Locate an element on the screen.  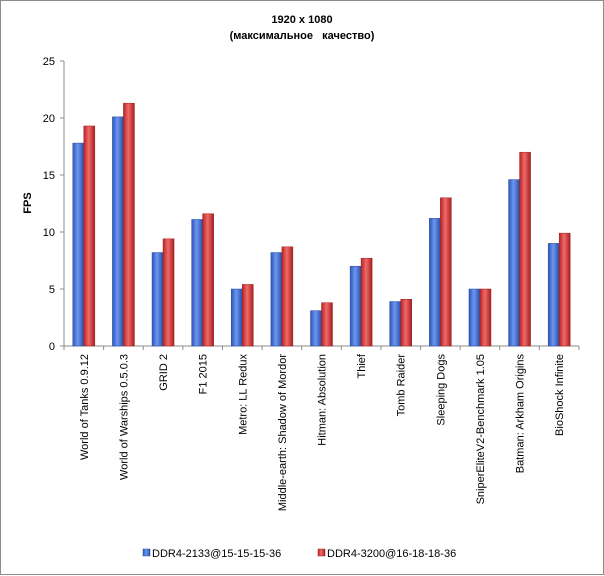
category-label: GRID 2 is located at coordinates (164, 372).